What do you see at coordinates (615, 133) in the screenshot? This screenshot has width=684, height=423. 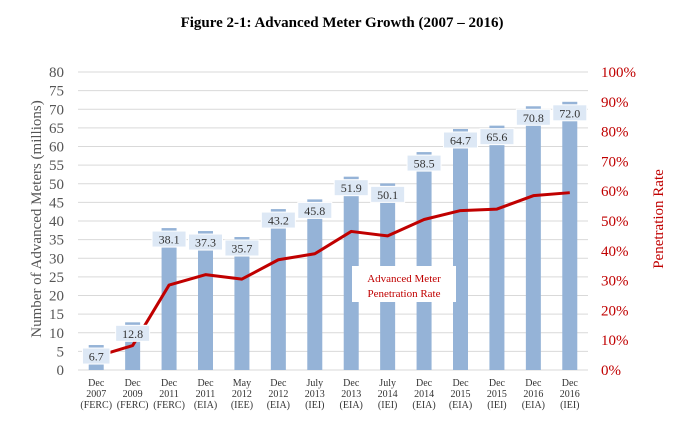 I see `y2-tick-label: 80%` at bounding box center [615, 133].